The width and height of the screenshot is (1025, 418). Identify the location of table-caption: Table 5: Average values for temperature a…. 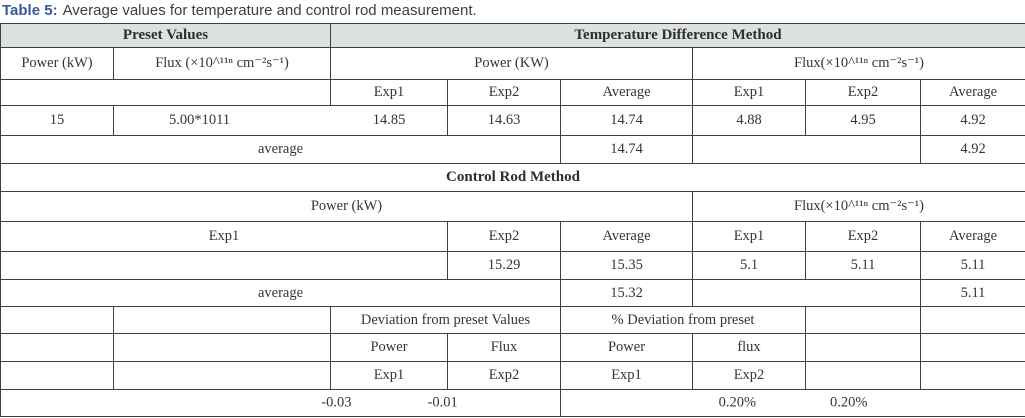
(512, 11).